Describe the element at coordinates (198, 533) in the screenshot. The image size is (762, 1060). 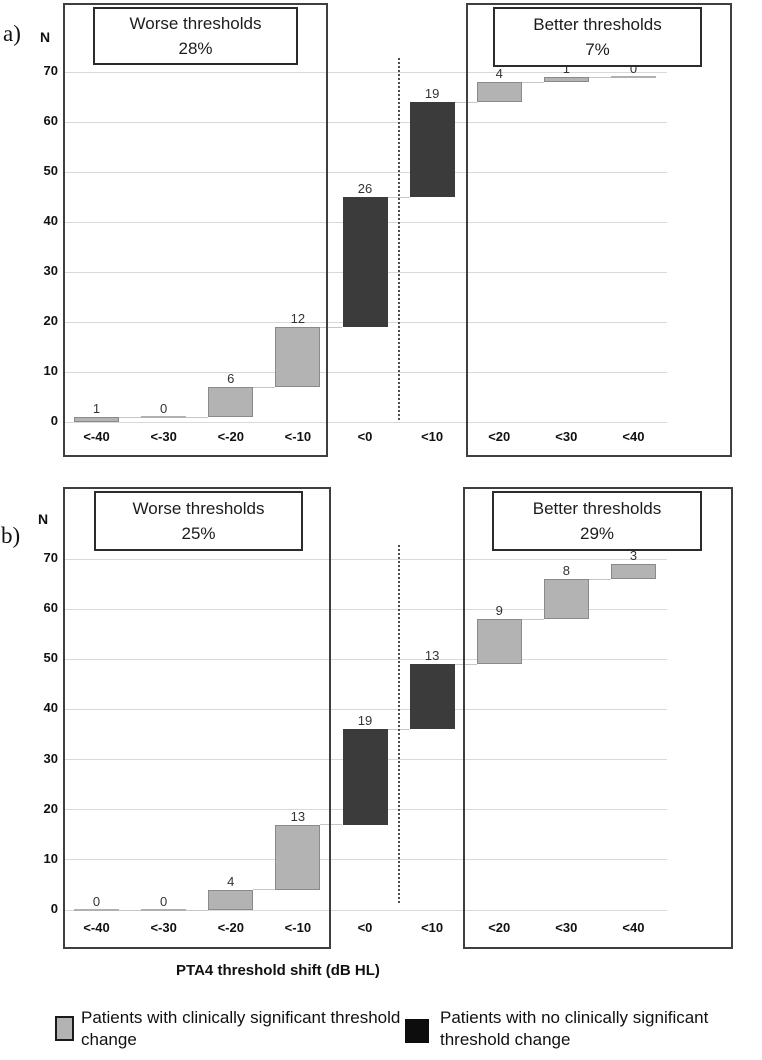
I see `panel-b-worse-pct: 25%` at that location.